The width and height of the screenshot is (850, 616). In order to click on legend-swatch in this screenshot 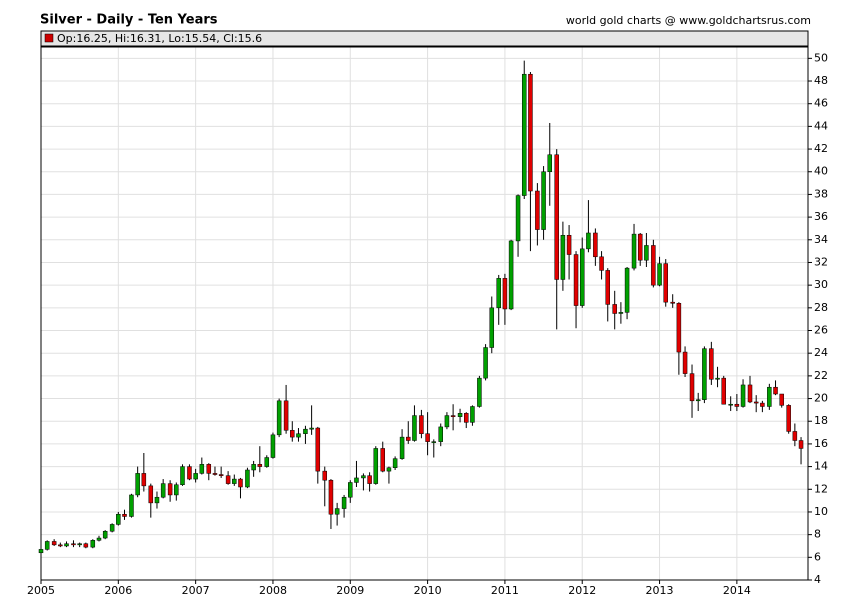, I will do `click(49, 38)`.